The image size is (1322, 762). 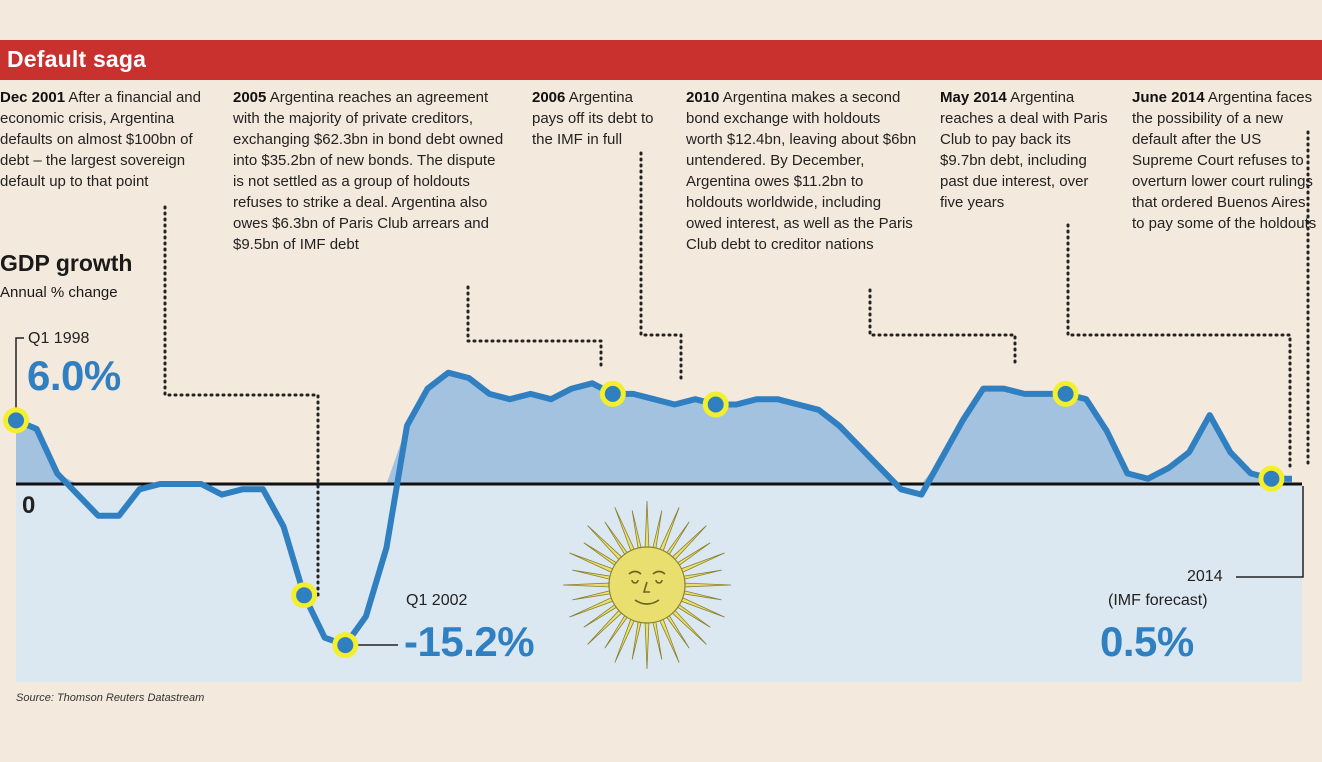 What do you see at coordinates (110, 698) in the screenshot?
I see `source-note: Source: Thomson Reuters Datastream` at bounding box center [110, 698].